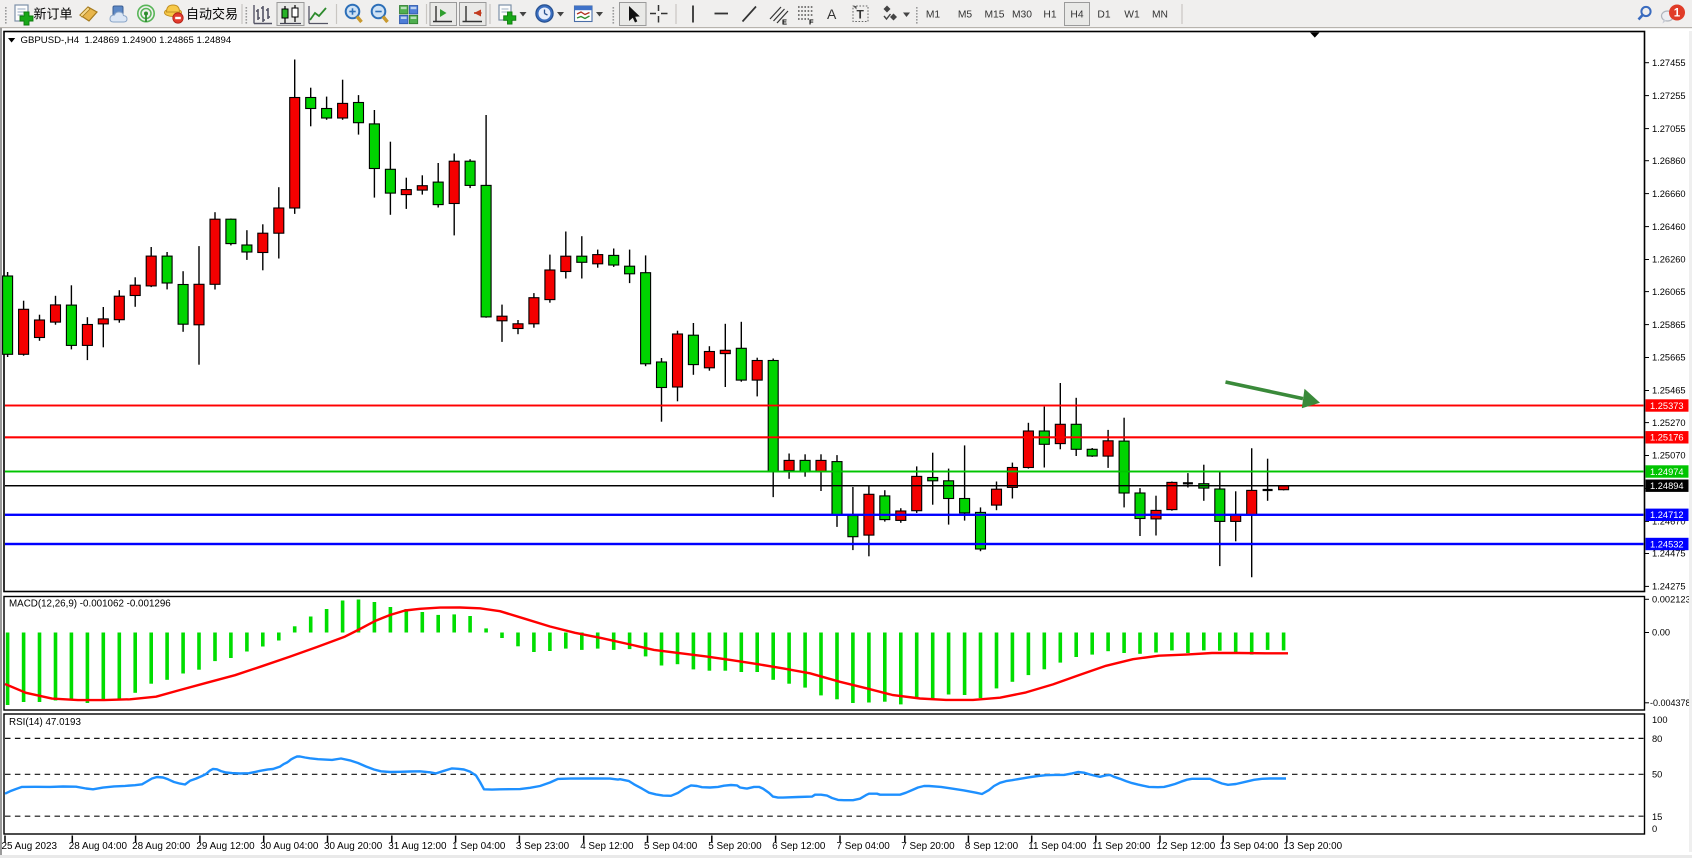  What do you see at coordinates (933, 15) in the screenshot?
I see `svg-text: M1` at bounding box center [933, 15].